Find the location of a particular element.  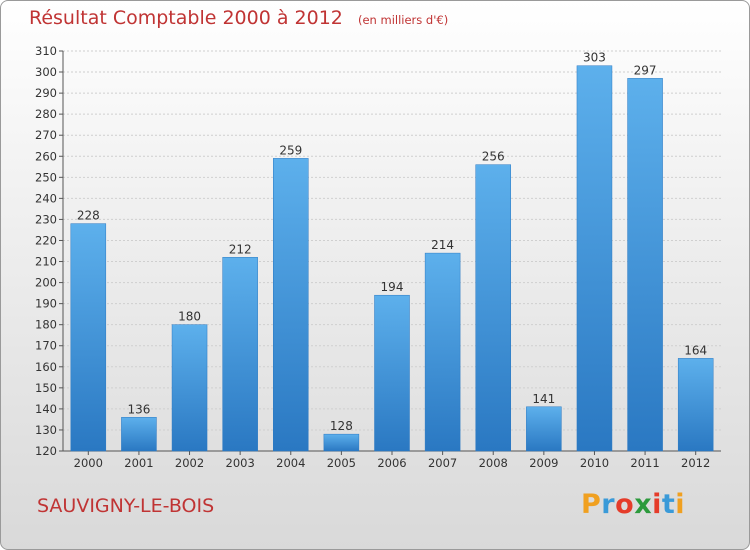

y-tick-label: 140 is located at coordinates (46, 409).